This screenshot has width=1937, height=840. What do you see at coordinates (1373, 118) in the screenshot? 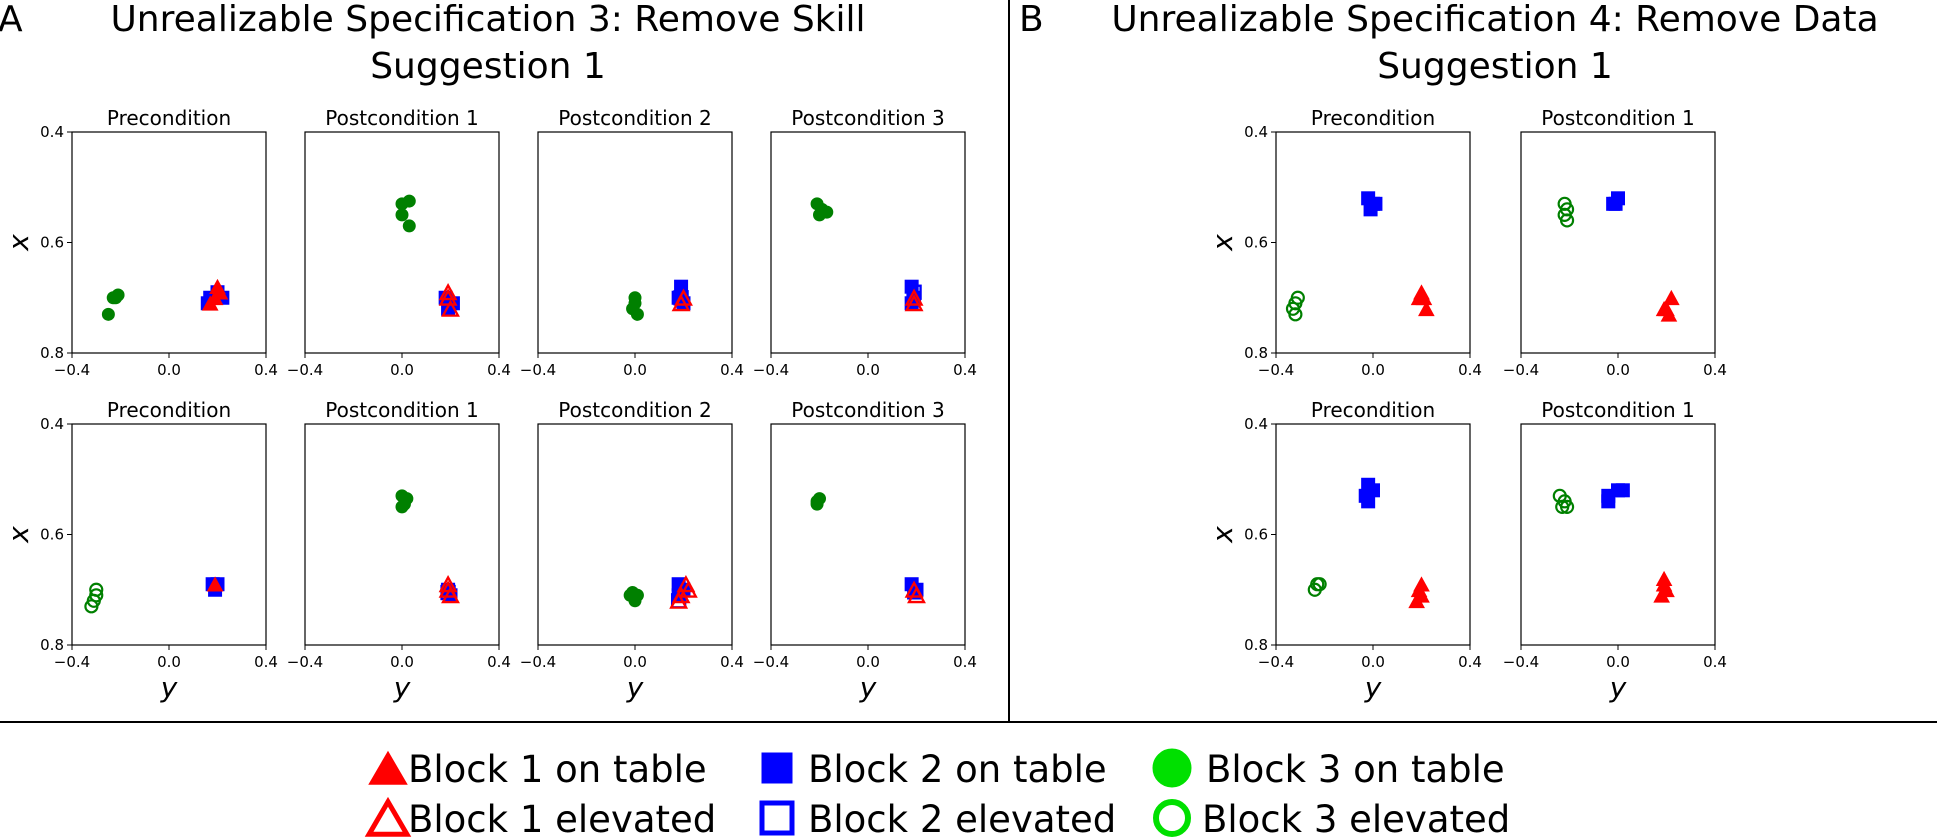
I see `subplot-title: Precondition` at bounding box center [1373, 118].